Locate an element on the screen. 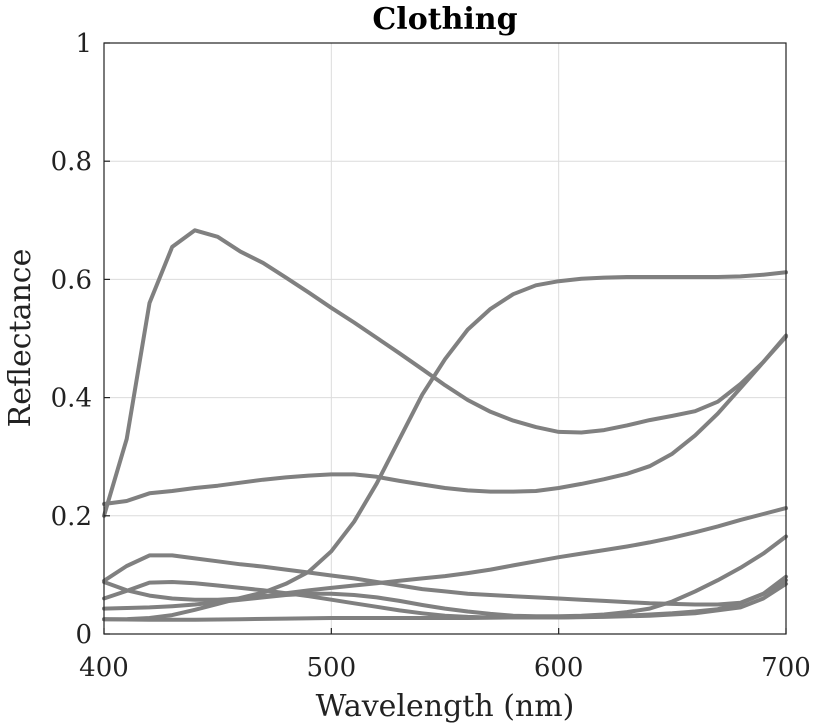 Image resolution: width=816 pixels, height=727 pixels. y-axis-label: Reflectance is located at coordinates (20, 338).